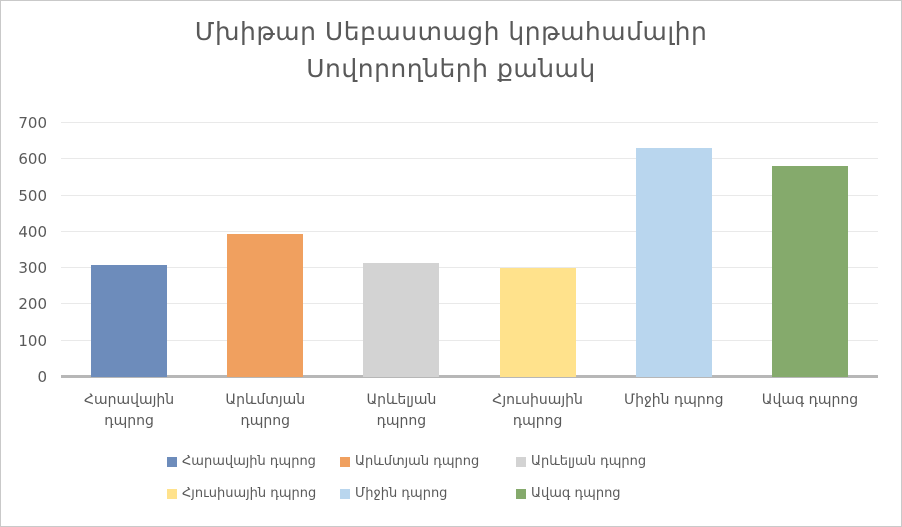  I want to click on x-axis-label-0: Հարավային դպրոց, so click(129, 410).